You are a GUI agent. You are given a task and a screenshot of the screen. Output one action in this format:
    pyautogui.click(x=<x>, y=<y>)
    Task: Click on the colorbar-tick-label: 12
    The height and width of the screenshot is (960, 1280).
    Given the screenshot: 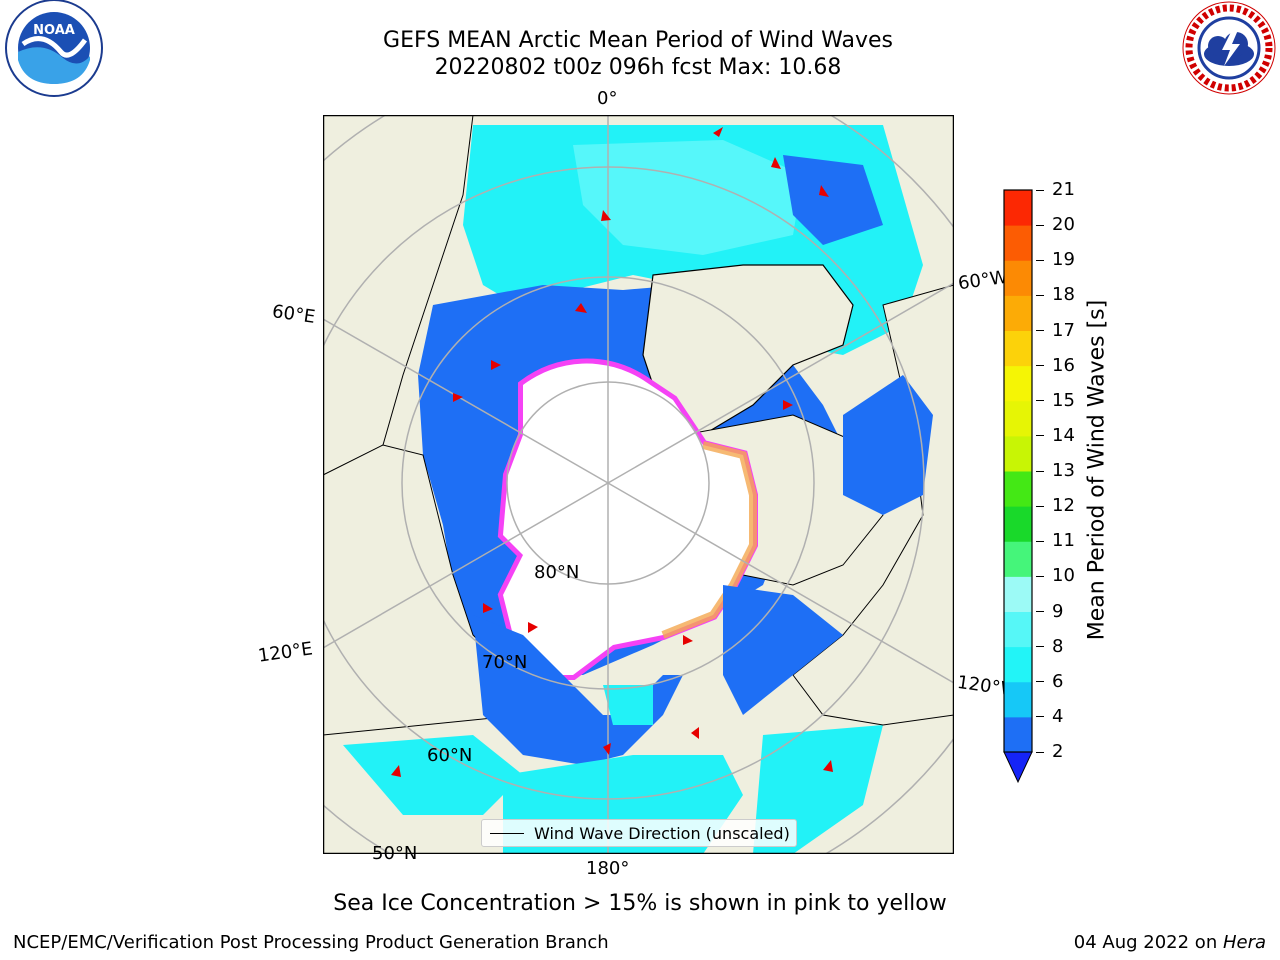 What is the action you would take?
    pyautogui.click(x=1063, y=506)
    